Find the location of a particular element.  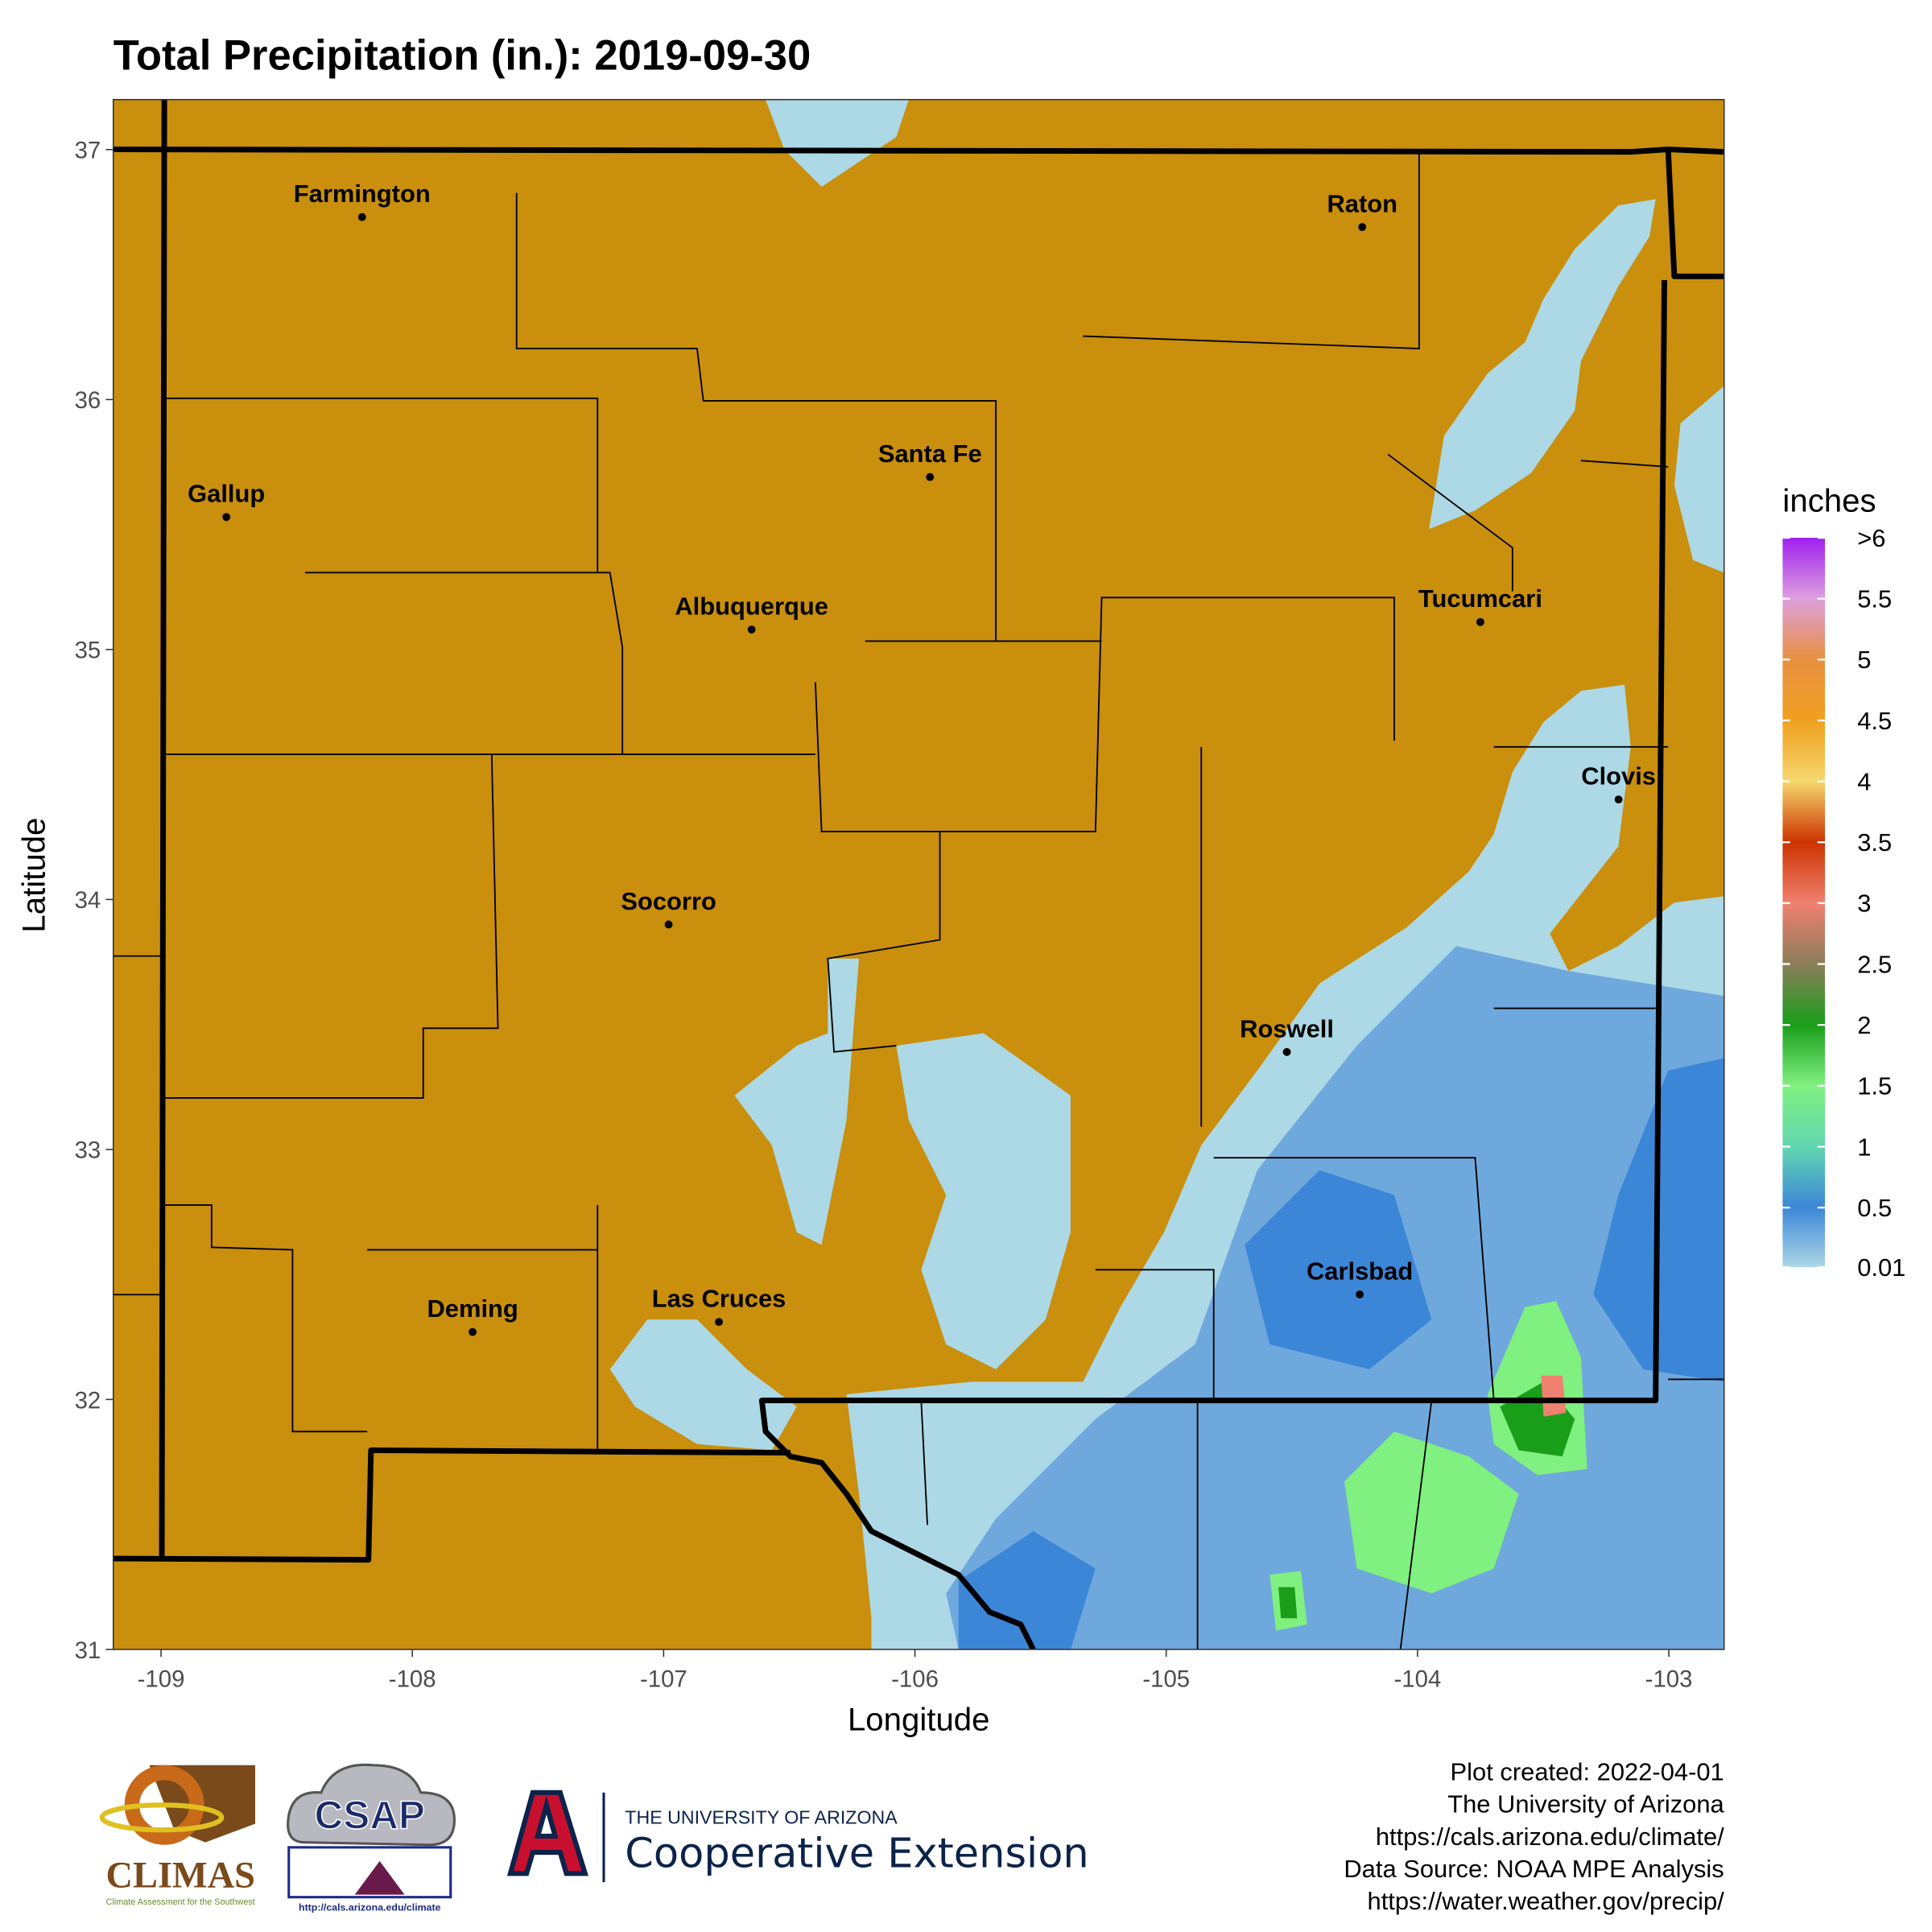

footer-line: https://water.weather.gov/precip/ is located at coordinates (1546, 1901).